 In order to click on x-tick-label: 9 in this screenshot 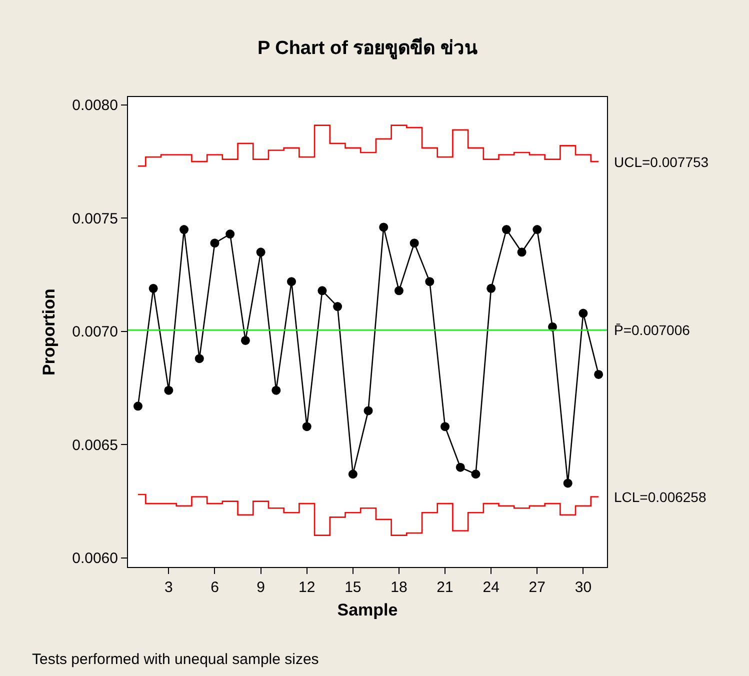, I will do `click(260, 587)`.